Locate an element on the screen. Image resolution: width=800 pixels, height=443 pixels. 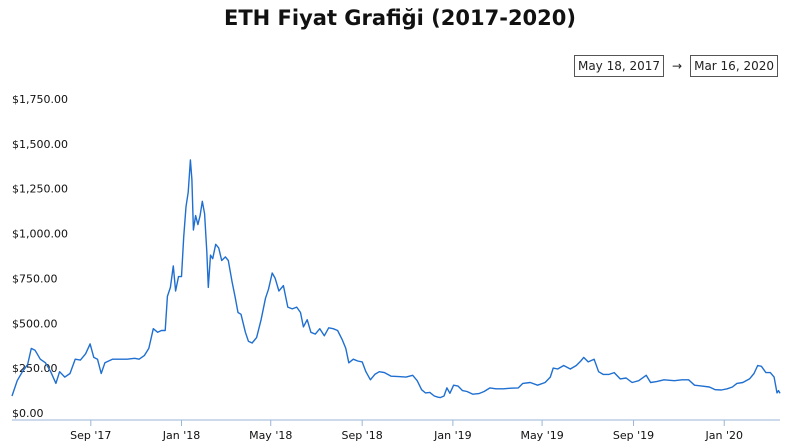
y-tick-label: $1,250.00 is located at coordinates (40, 189).